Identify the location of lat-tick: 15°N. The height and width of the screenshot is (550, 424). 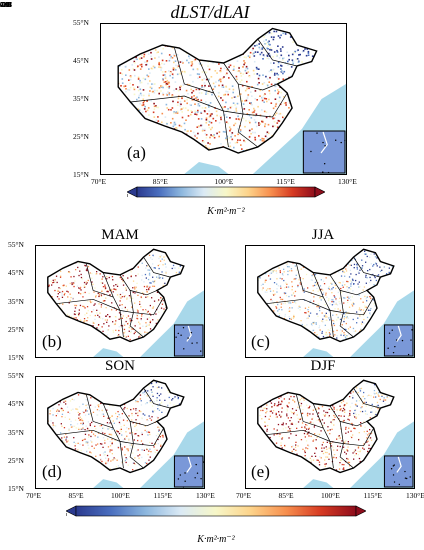
(16, 488).